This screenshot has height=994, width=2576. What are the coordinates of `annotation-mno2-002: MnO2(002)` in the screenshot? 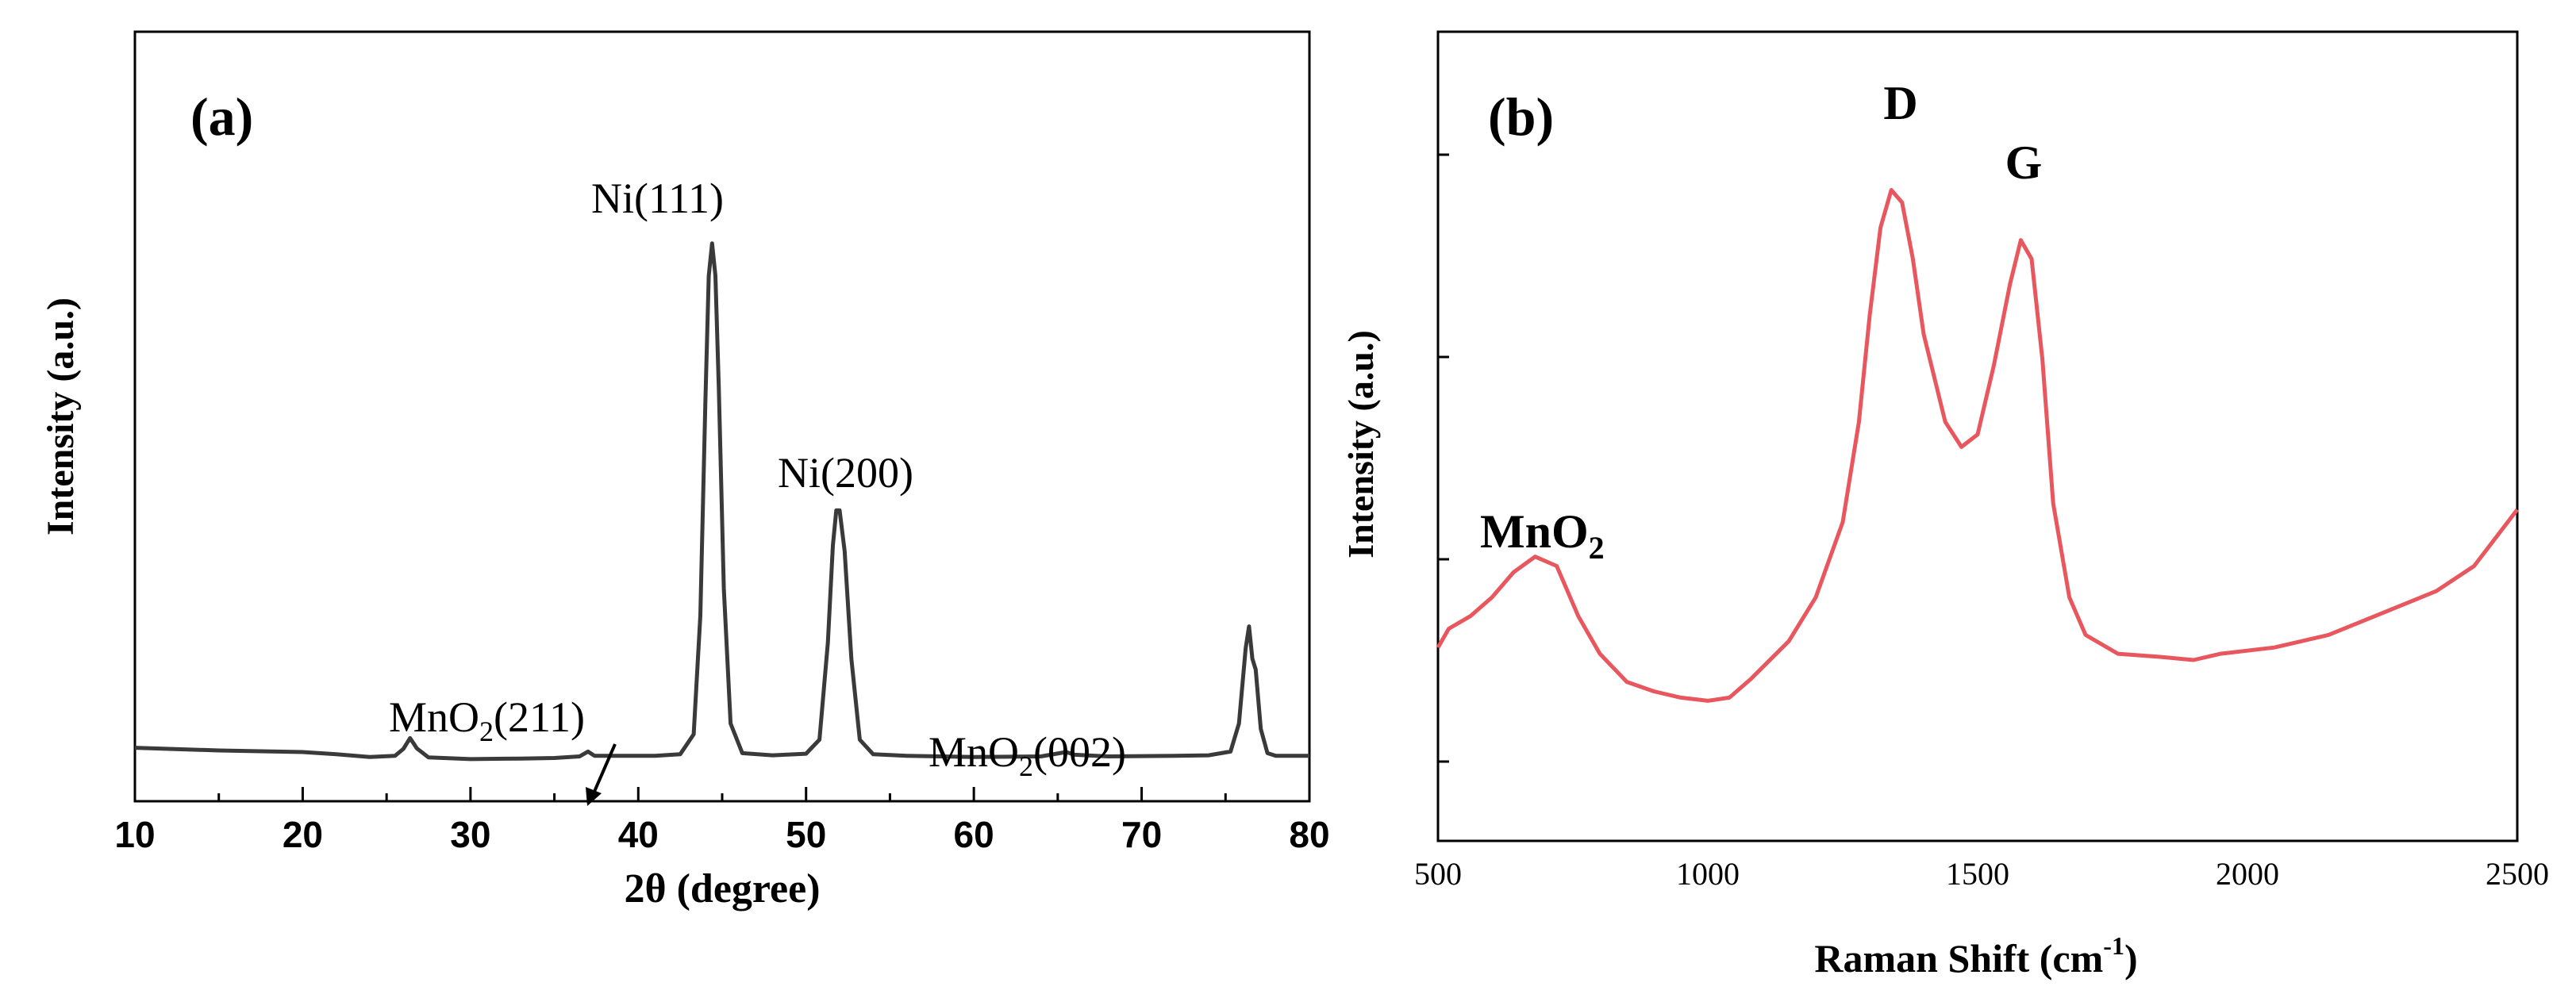 It's located at (1027, 755).